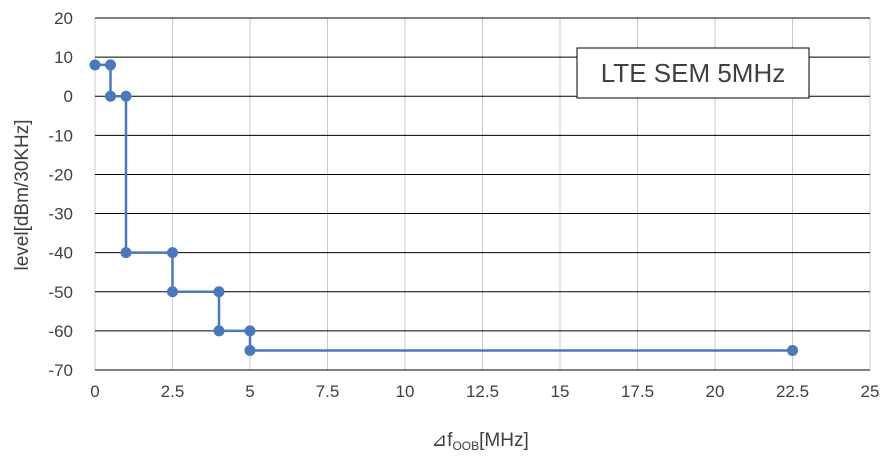 The image size is (883, 456). What do you see at coordinates (482, 391) in the screenshot?
I see `x-tick-label: 12.5` at bounding box center [482, 391].